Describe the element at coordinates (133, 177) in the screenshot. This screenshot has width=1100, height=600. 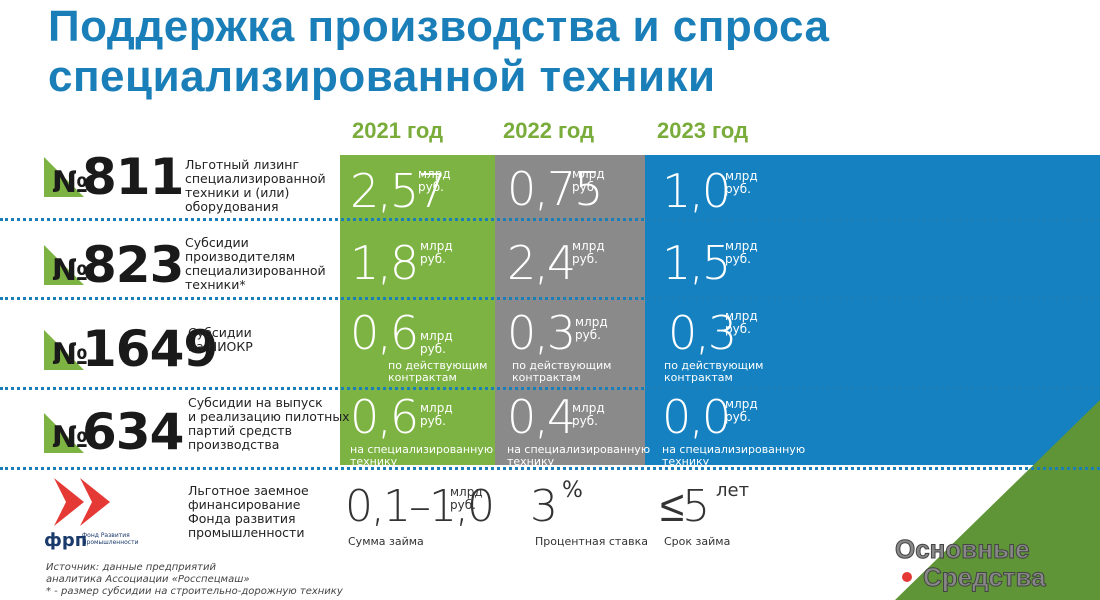
I see `decree-number: 811` at that location.